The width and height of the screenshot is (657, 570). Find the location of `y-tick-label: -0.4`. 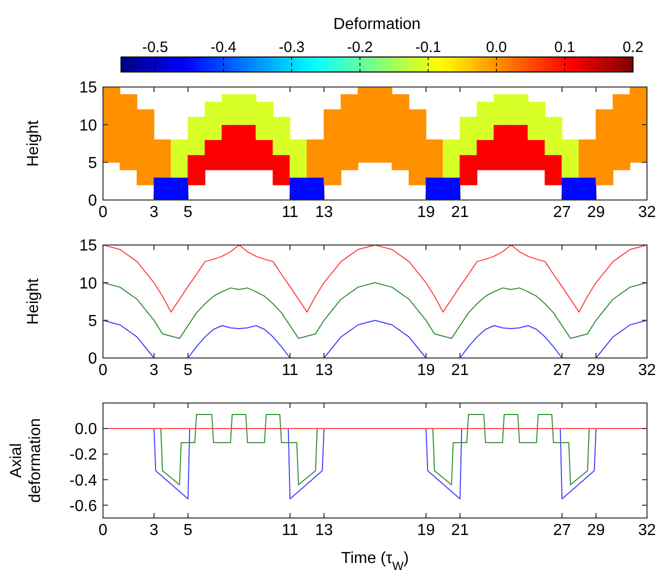

y-tick-label: -0.4 is located at coordinates (83, 481).